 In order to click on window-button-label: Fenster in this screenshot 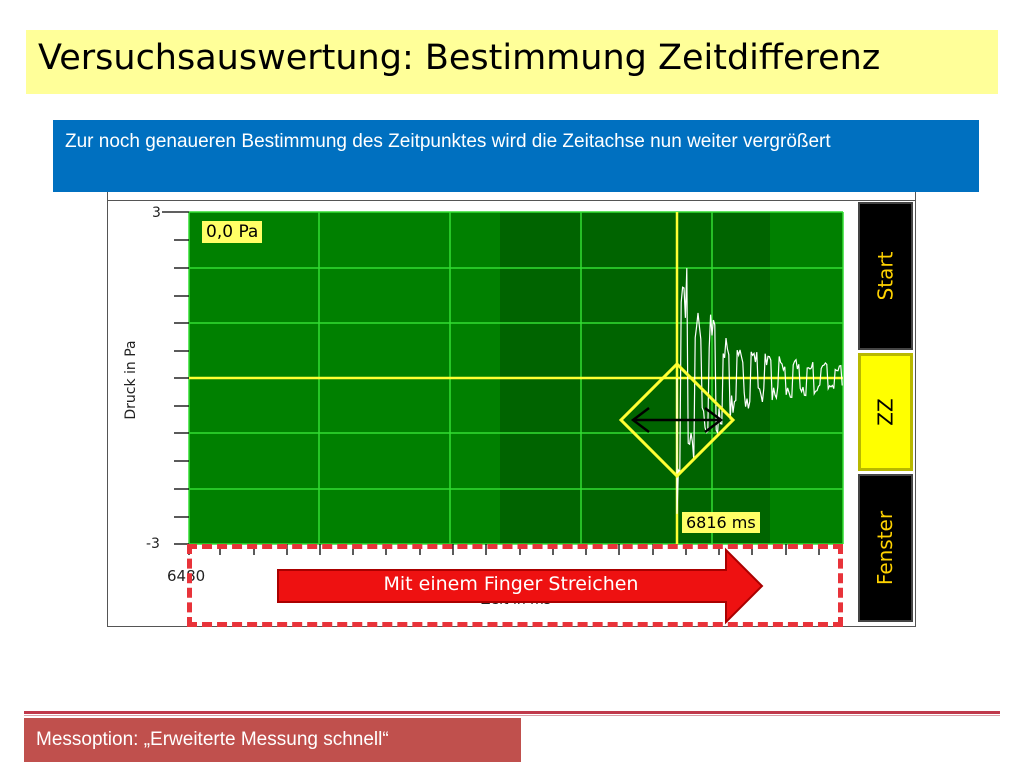, I will do `click(885, 548)`.